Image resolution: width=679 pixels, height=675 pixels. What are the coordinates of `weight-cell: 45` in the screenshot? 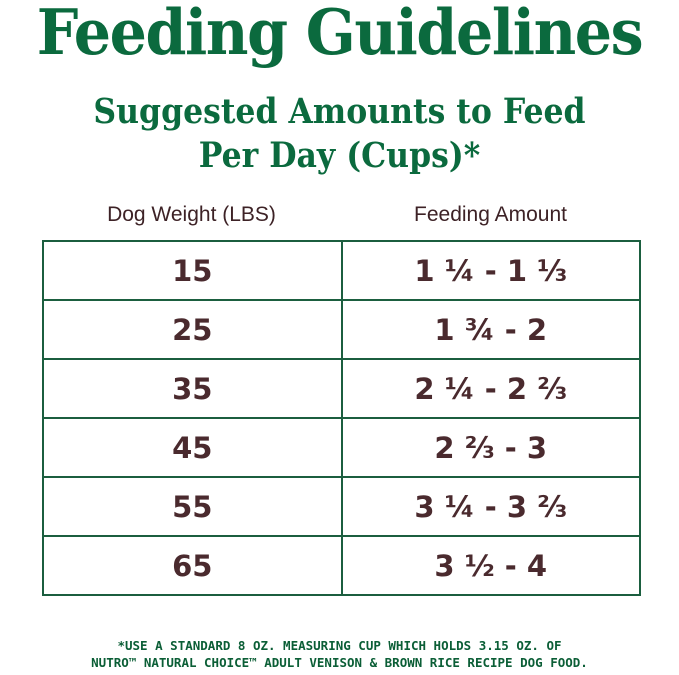 It's located at (192, 447).